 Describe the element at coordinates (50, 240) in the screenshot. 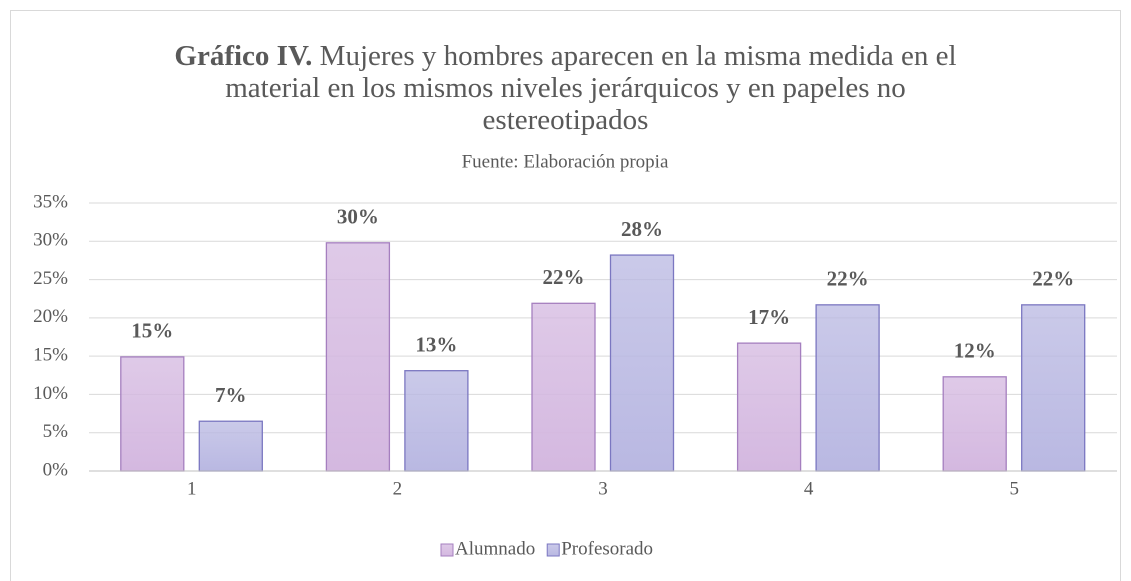

I see `y-tick-label: 30%` at that location.